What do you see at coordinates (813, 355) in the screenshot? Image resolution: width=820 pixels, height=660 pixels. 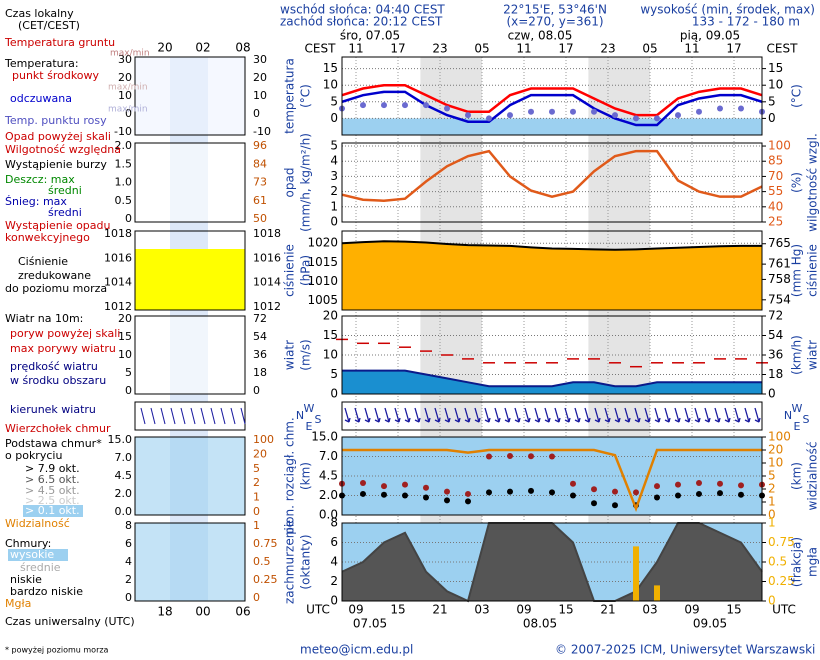 I see `right-axis-label: wiatr` at bounding box center [813, 355].